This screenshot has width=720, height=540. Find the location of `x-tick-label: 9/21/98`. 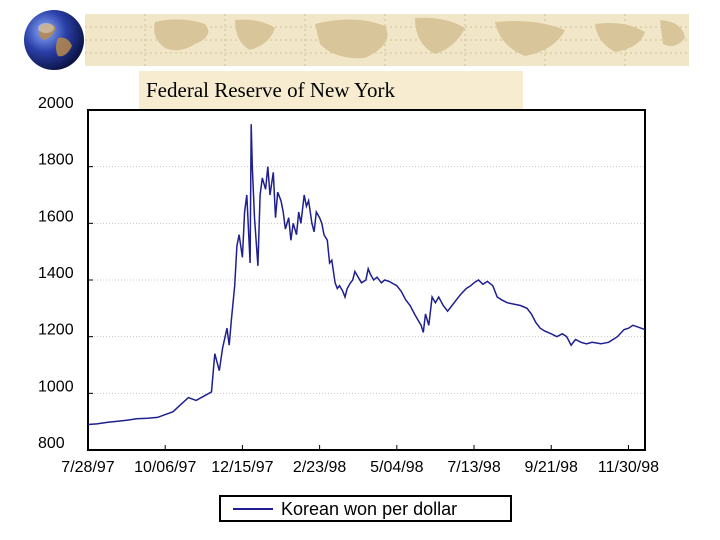

x-tick-label: 9/21/98 is located at coordinates (551, 467).